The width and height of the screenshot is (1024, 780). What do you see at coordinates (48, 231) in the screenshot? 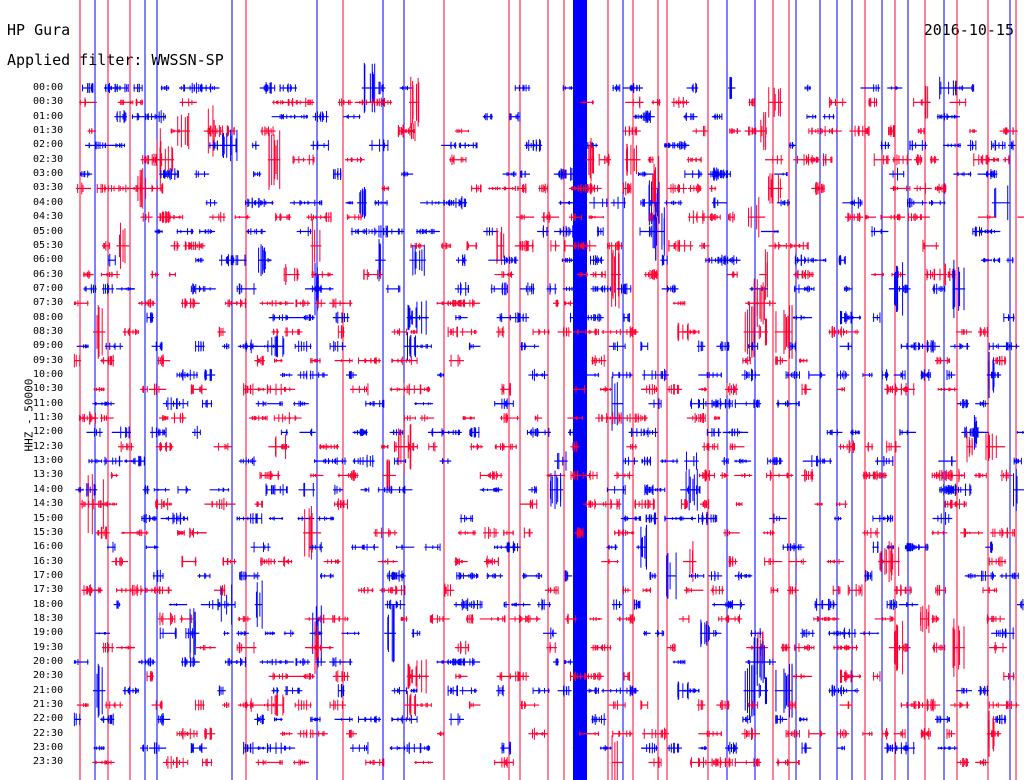
I see `time-label: 05:00` at bounding box center [48, 231].